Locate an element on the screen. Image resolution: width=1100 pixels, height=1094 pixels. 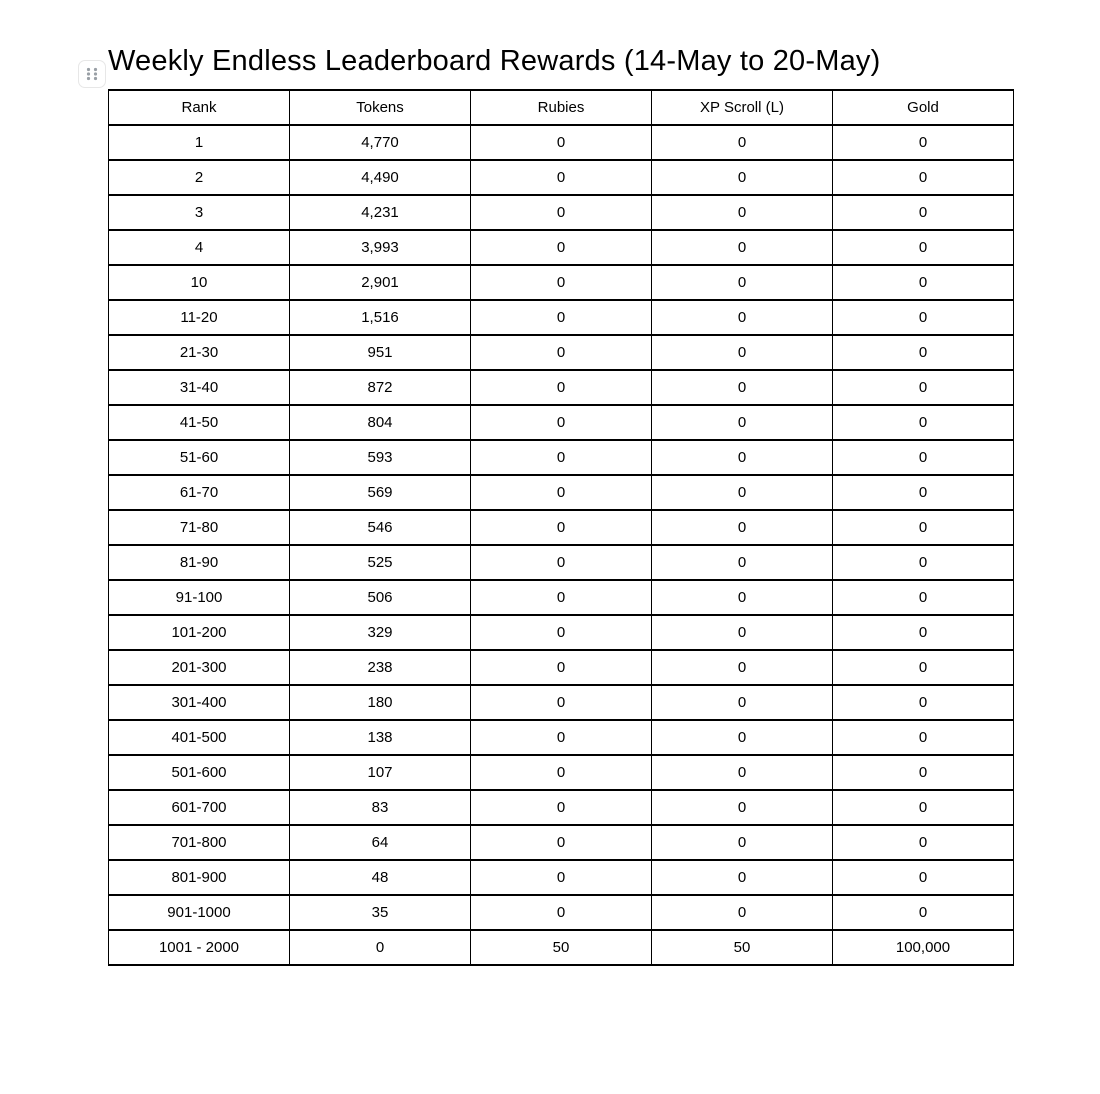
table-row: 101-200 329 0 0 0 is located at coordinates (561, 632).